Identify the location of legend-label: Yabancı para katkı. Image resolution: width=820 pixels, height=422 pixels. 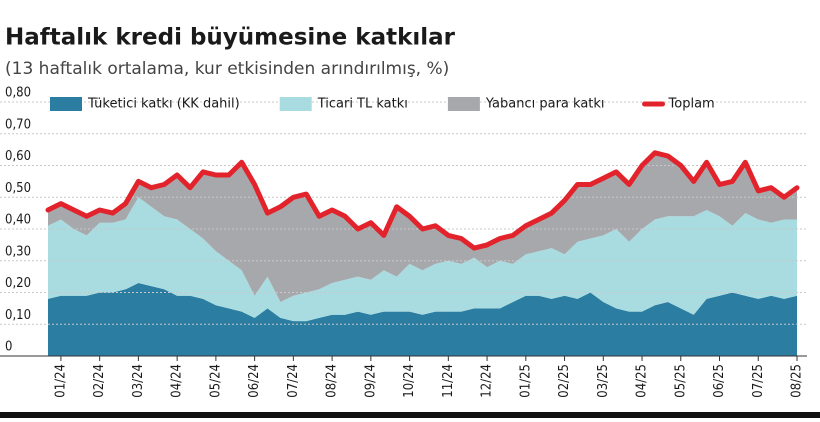
(545, 104).